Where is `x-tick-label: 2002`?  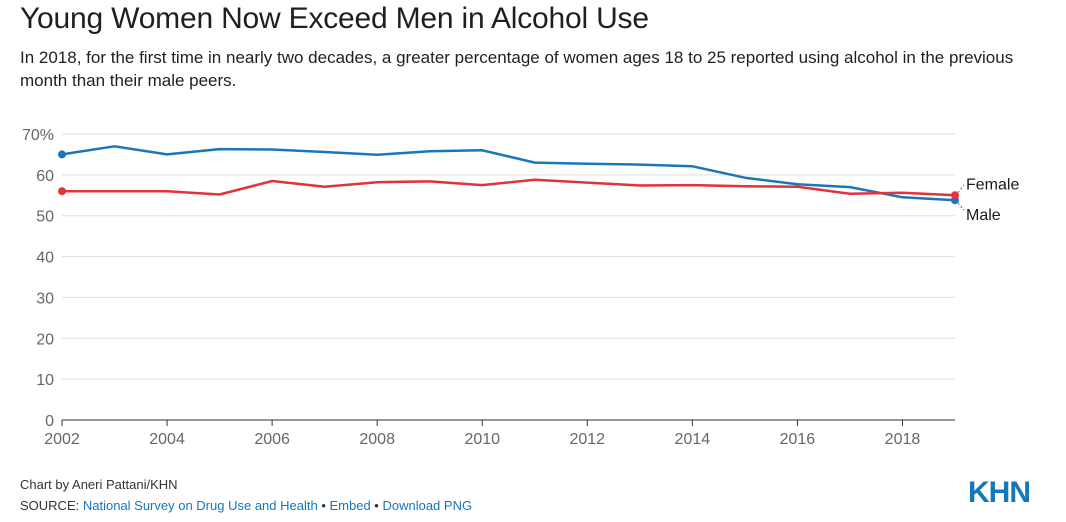
x-tick-label: 2002 is located at coordinates (62, 439).